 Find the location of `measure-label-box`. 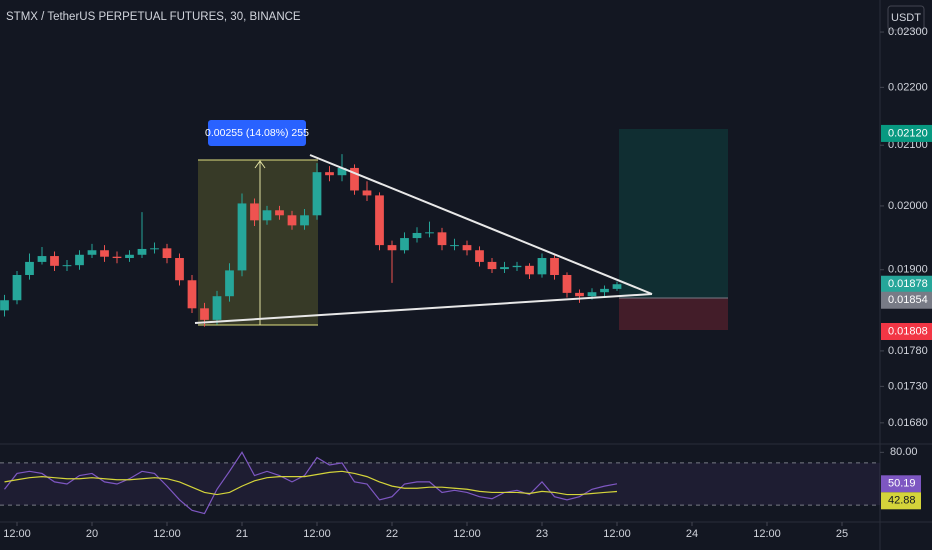

measure-label-box is located at coordinates (257, 133).